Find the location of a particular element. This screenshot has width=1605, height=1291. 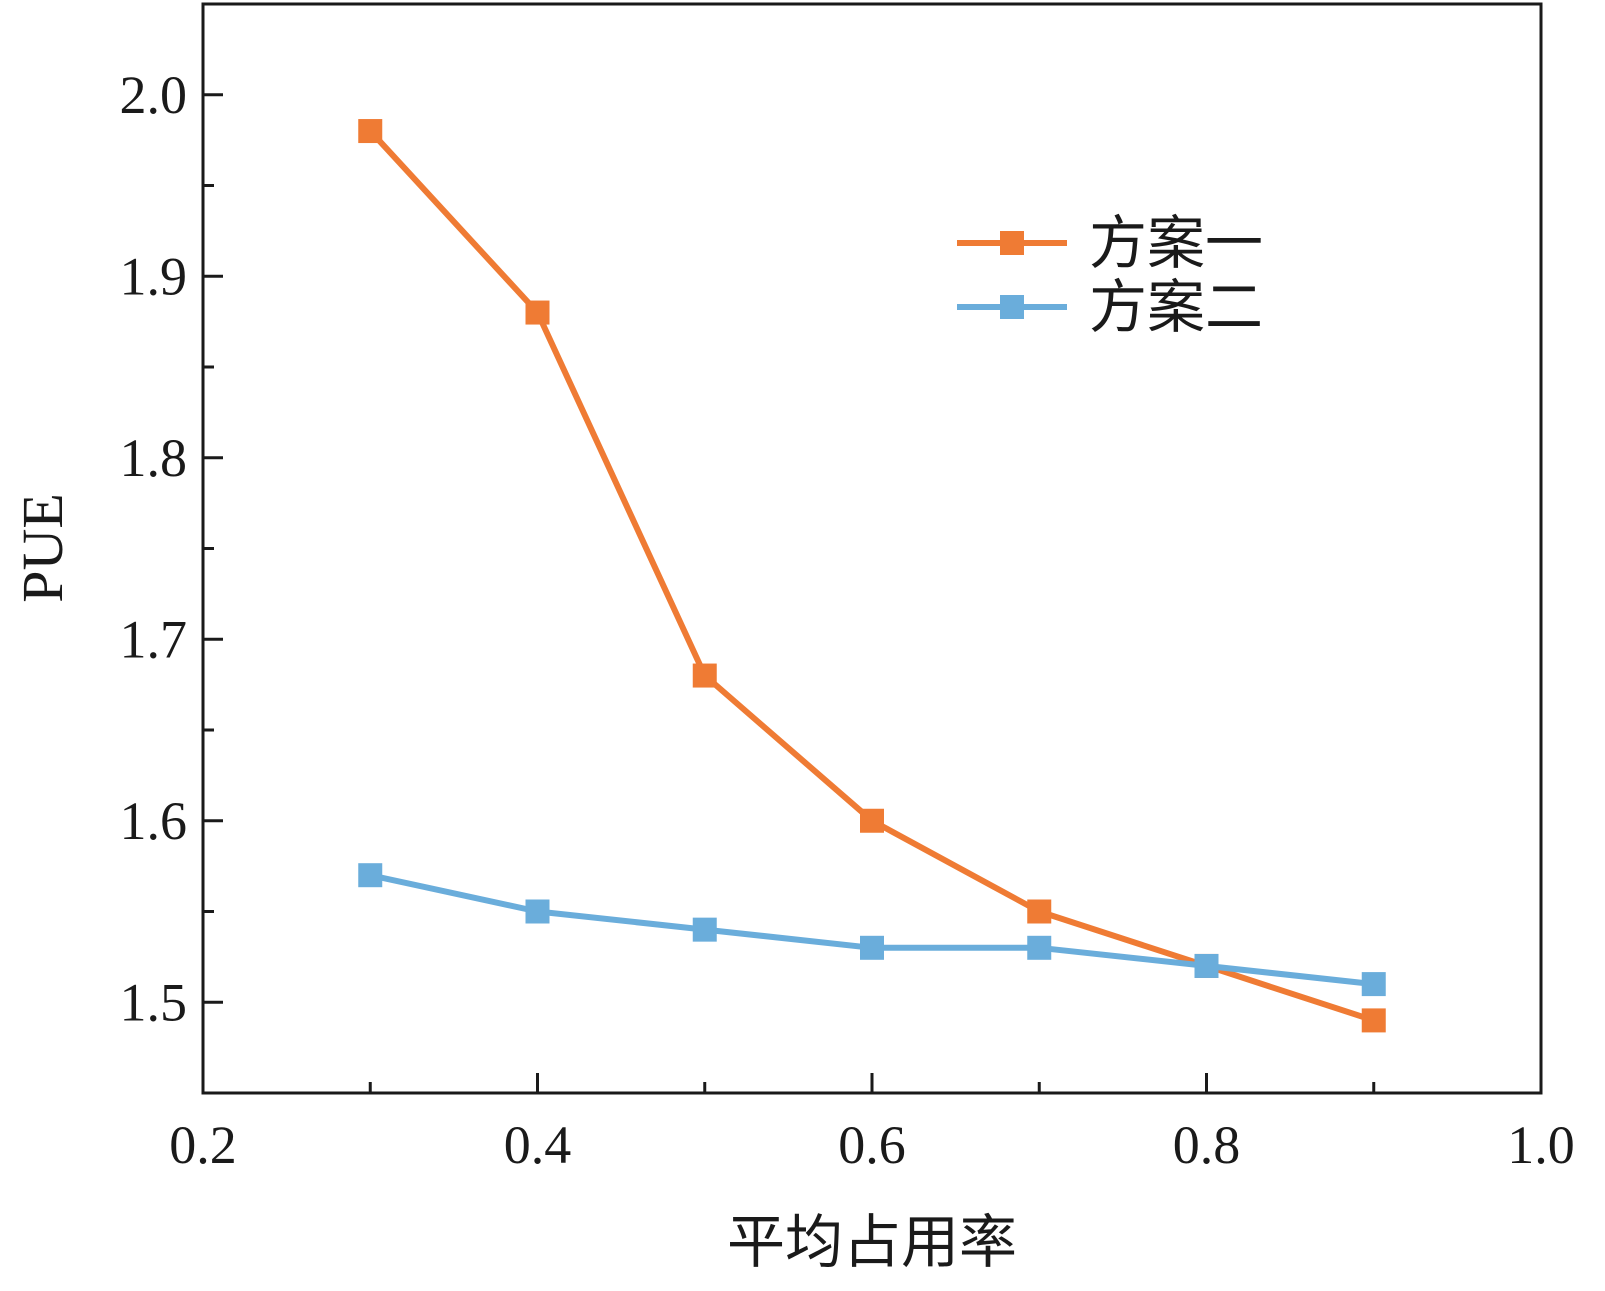

x-tick-label: 1.0 is located at coordinates (1541, 1145).